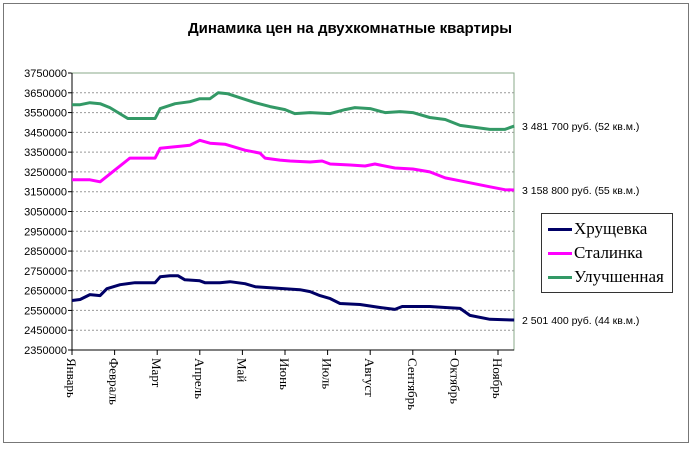  I want to click on x-tick-label: Февраль, so click(114, 381).